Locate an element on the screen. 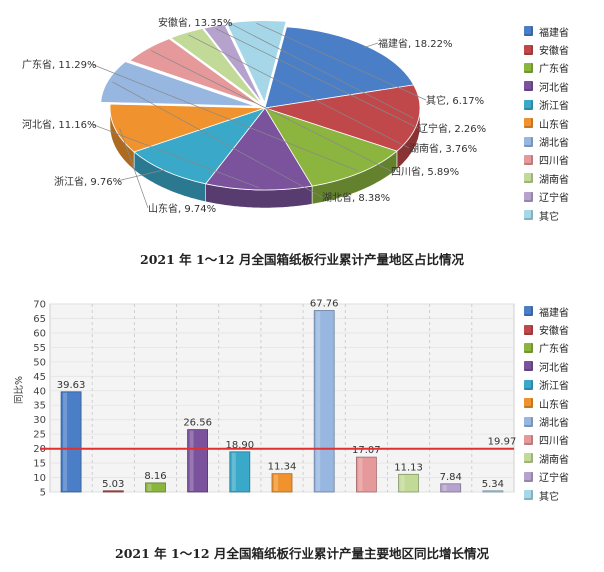  bar-value-label: 5.34 is located at coordinates (493, 484).